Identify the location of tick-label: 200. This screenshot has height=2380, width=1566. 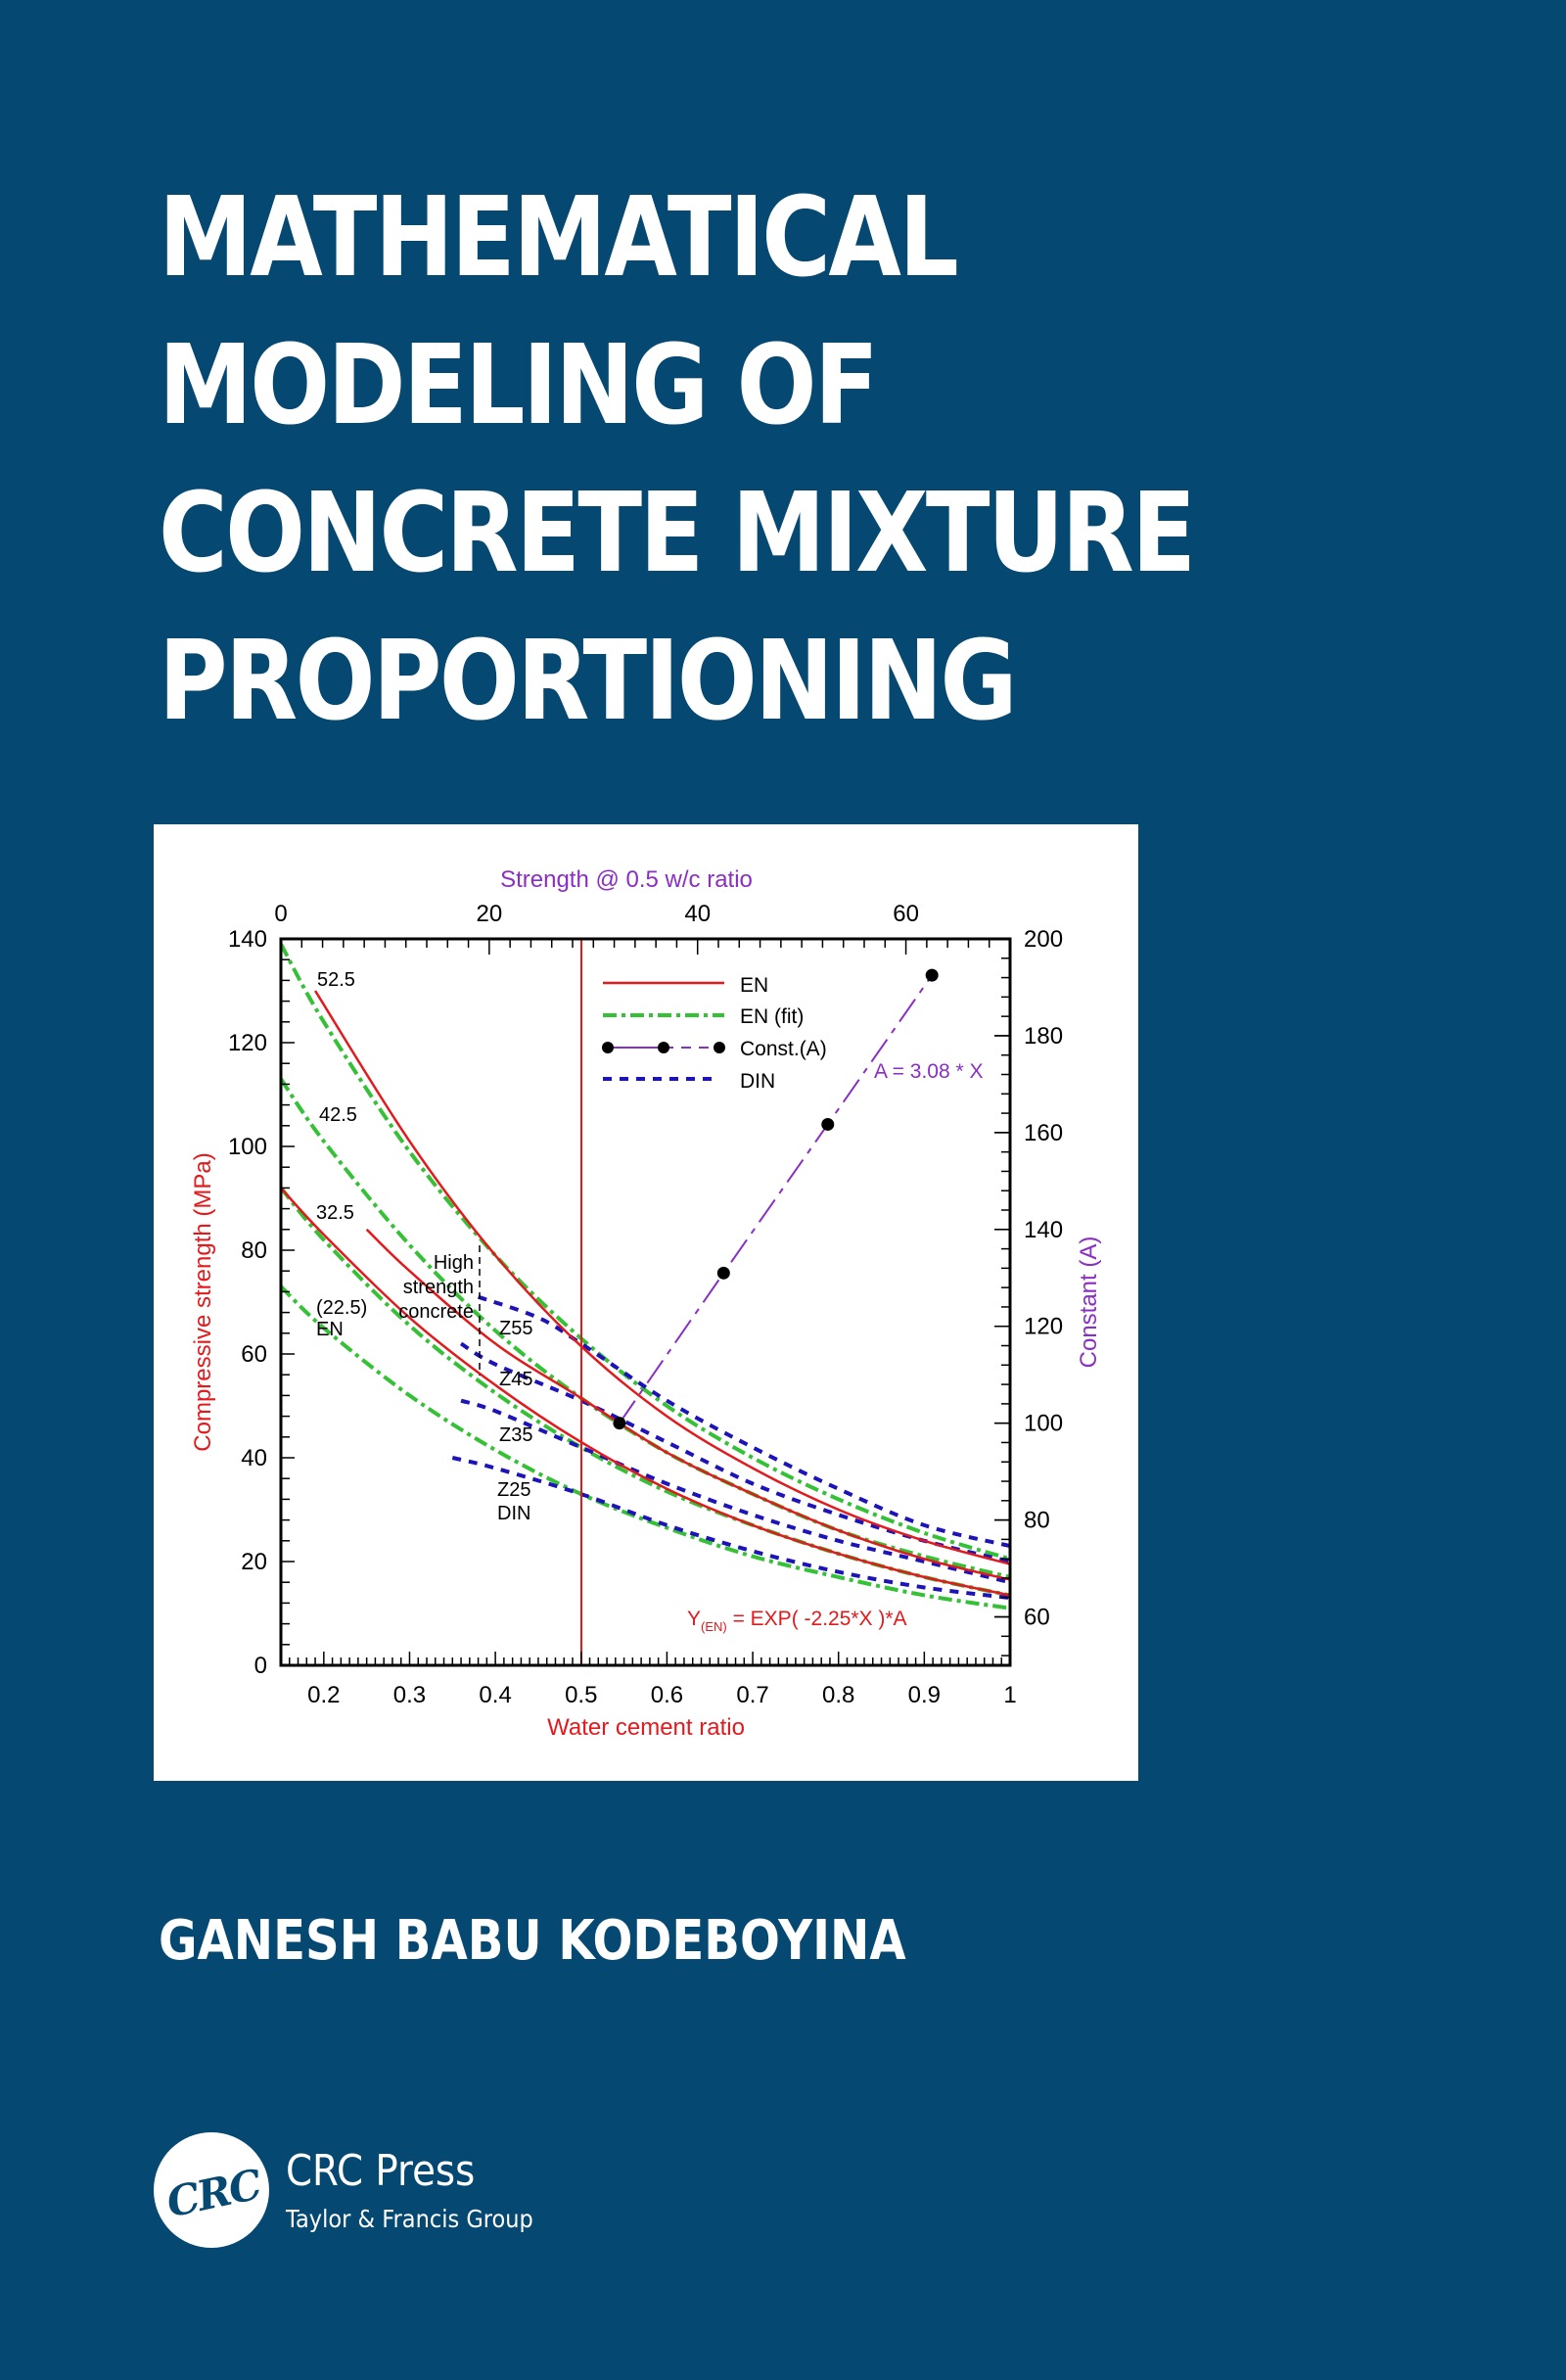
(1043, 939).